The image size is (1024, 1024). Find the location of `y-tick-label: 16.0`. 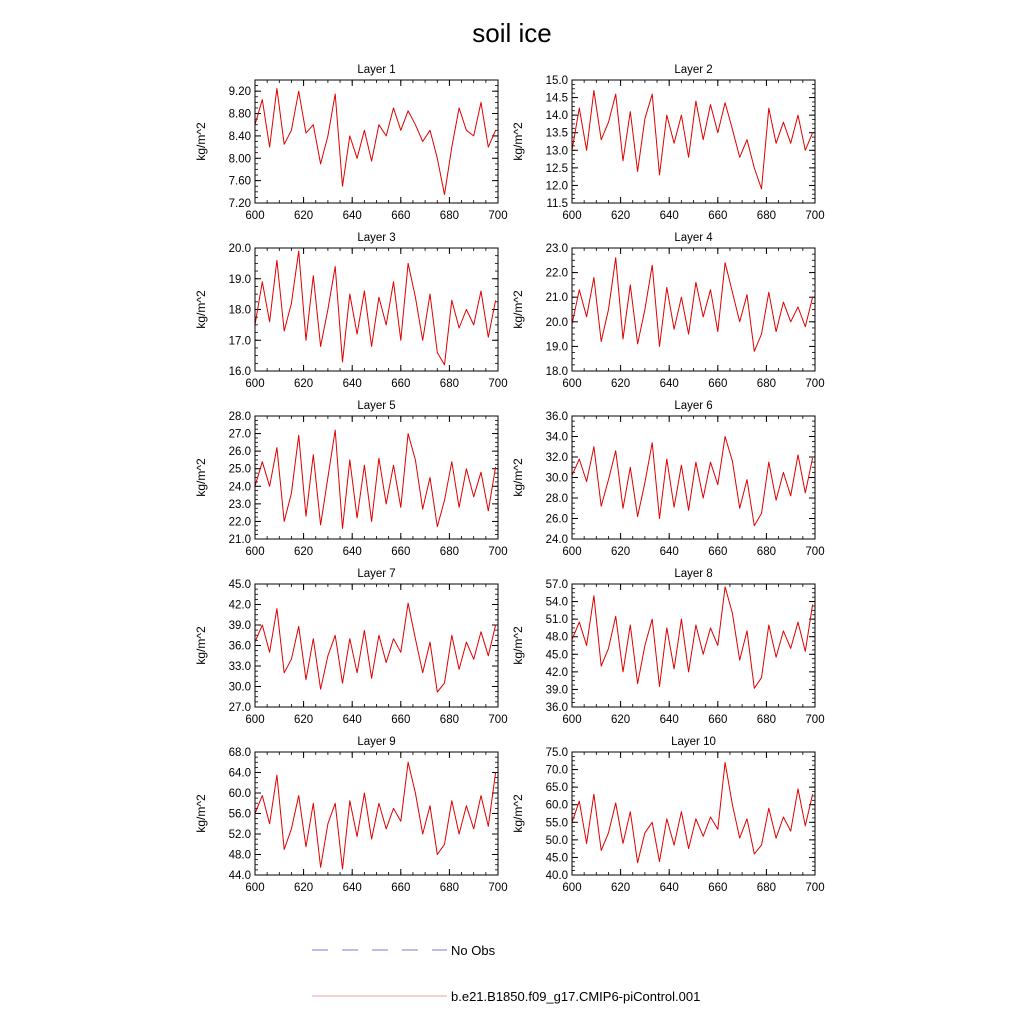

y-tick-label: 16.0 is located at coordinates (240, 372).